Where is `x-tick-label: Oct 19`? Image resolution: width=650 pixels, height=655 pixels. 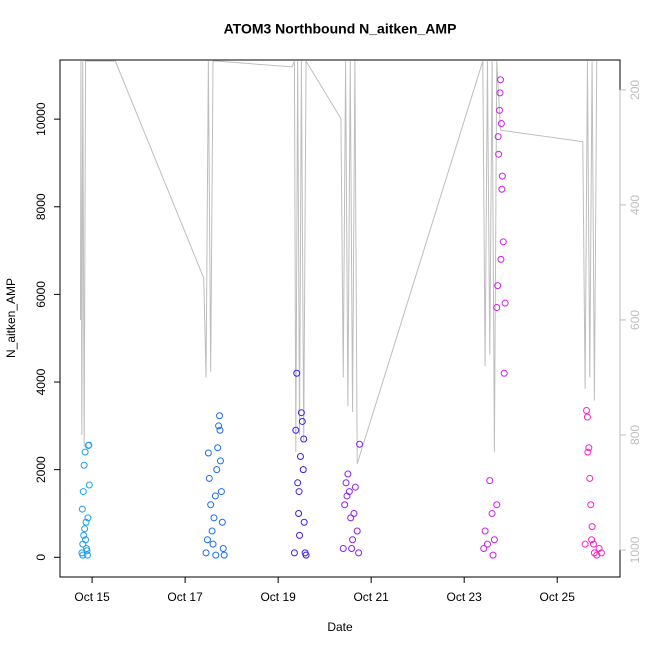 x-tick-label: Oct 19 is located at coordinates (278, 597).